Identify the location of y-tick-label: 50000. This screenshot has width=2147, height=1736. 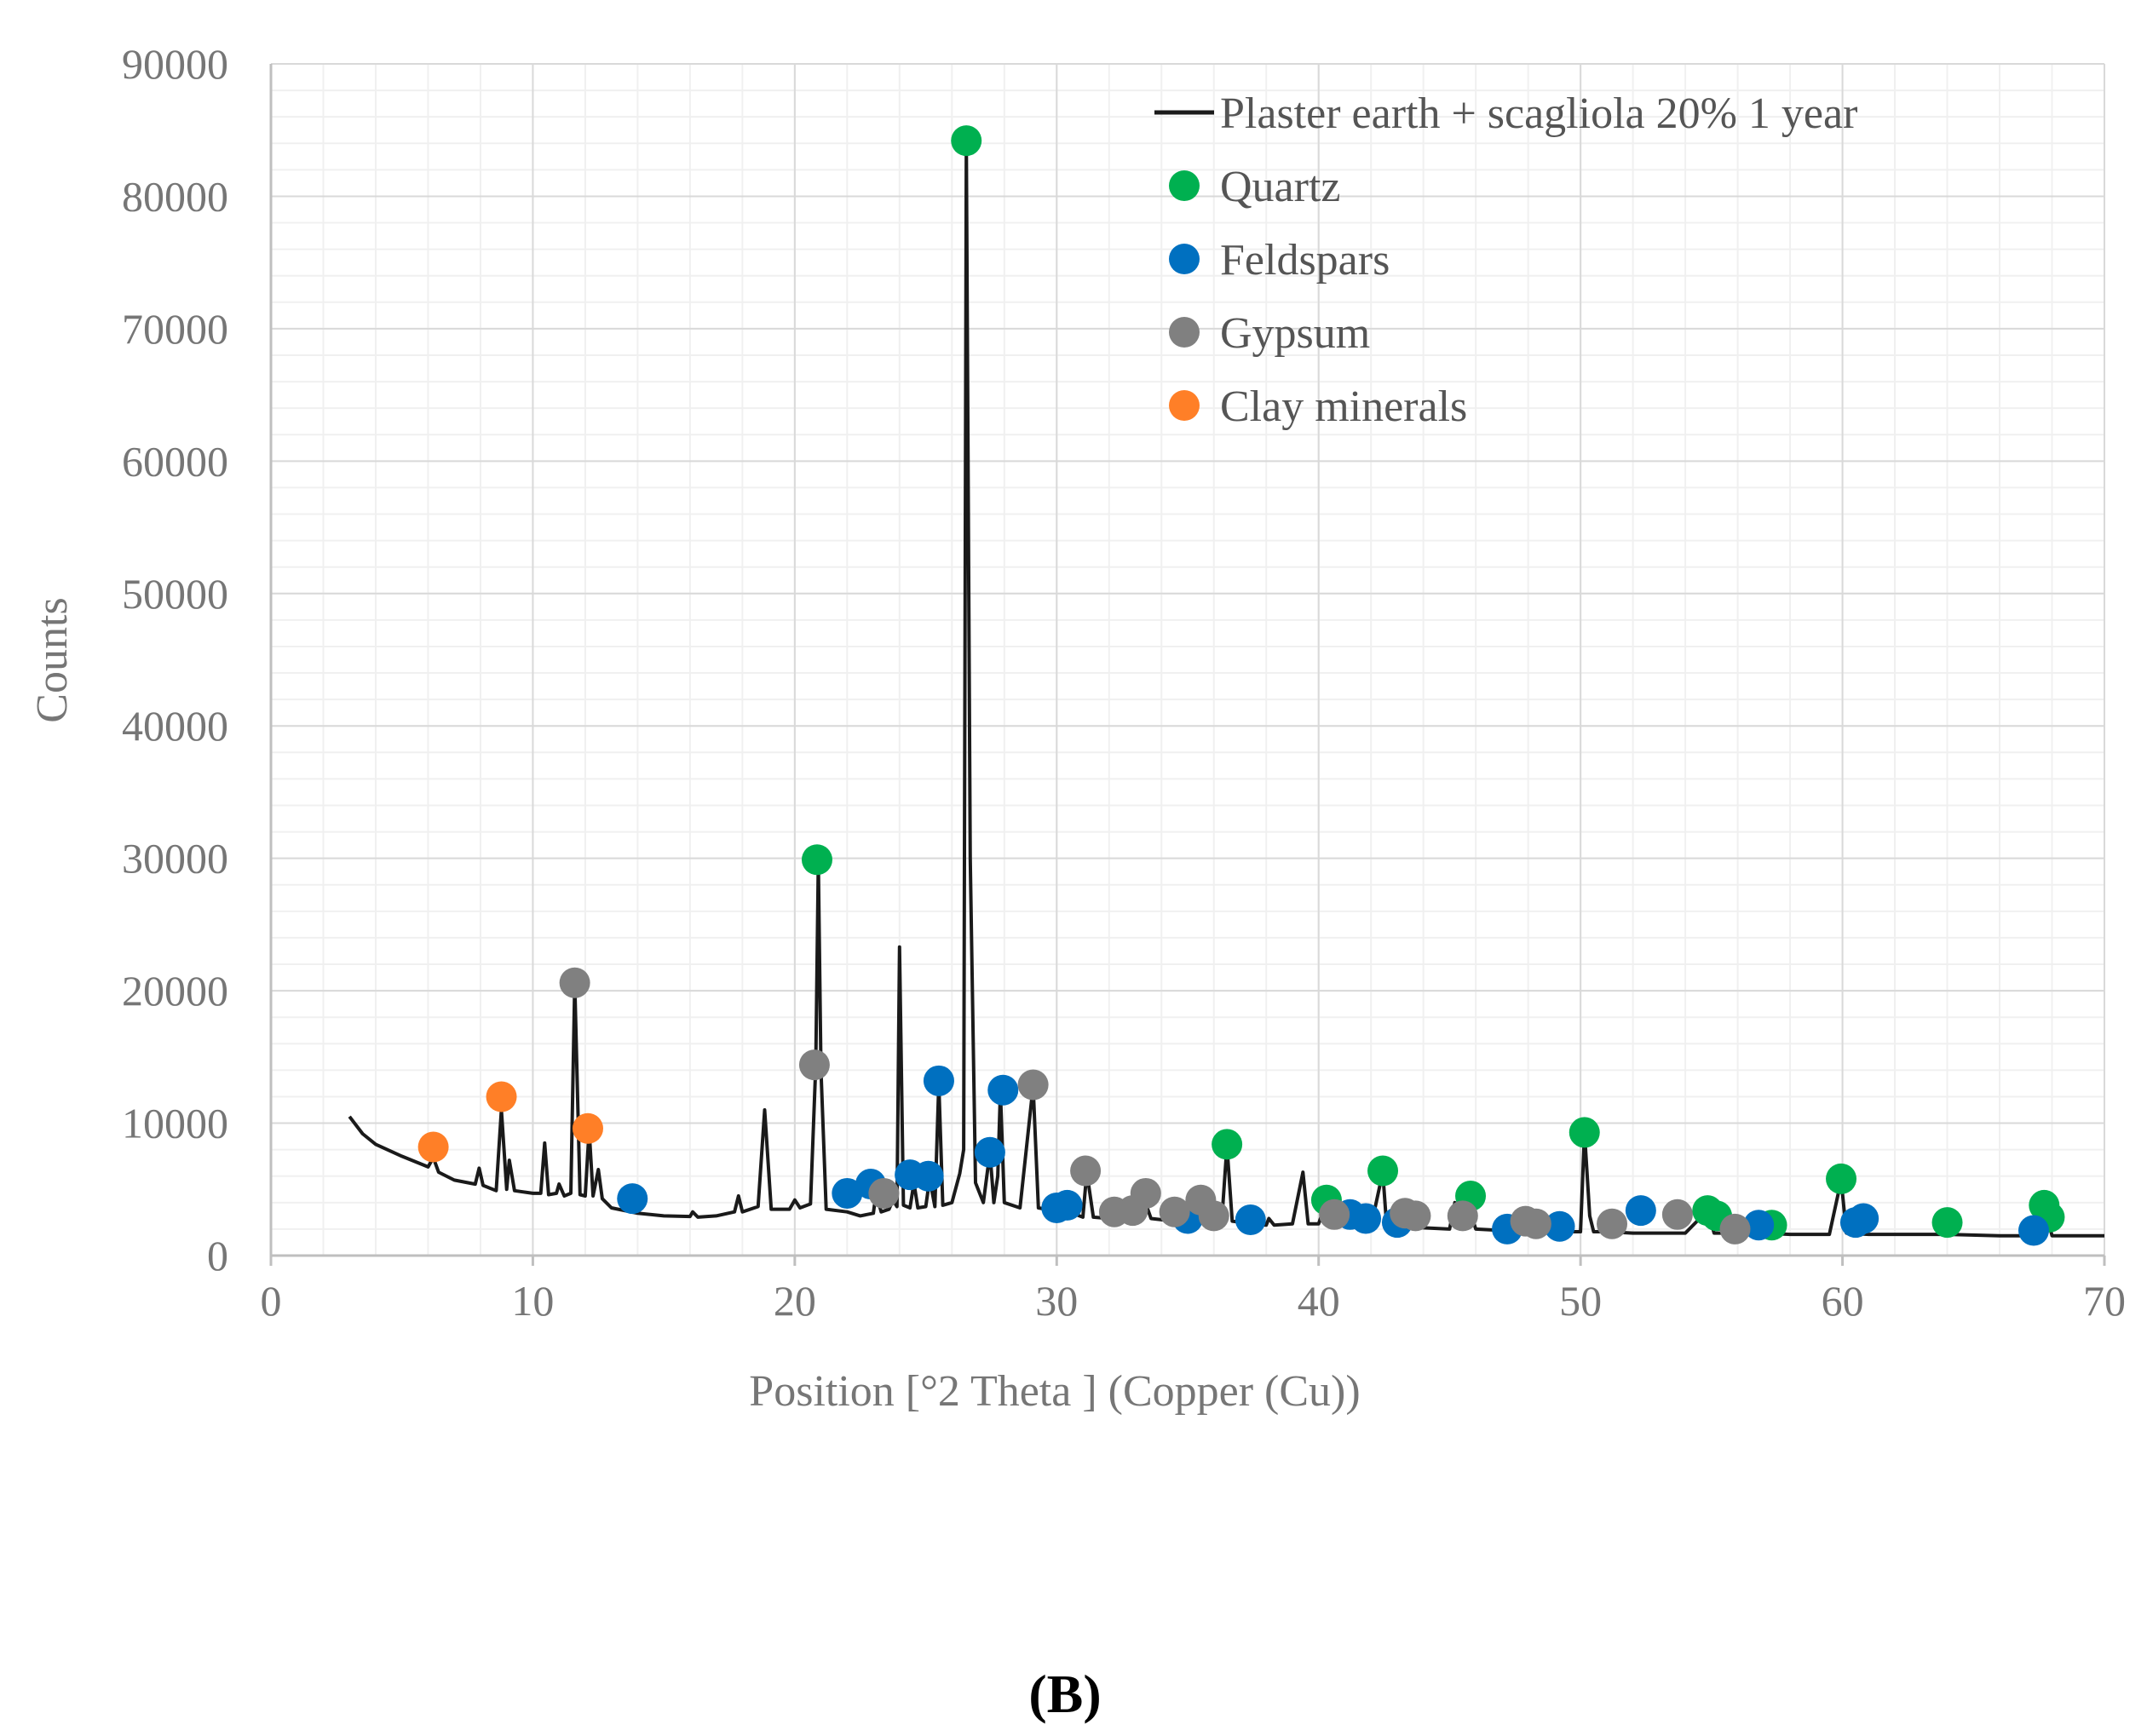
(175, 594).